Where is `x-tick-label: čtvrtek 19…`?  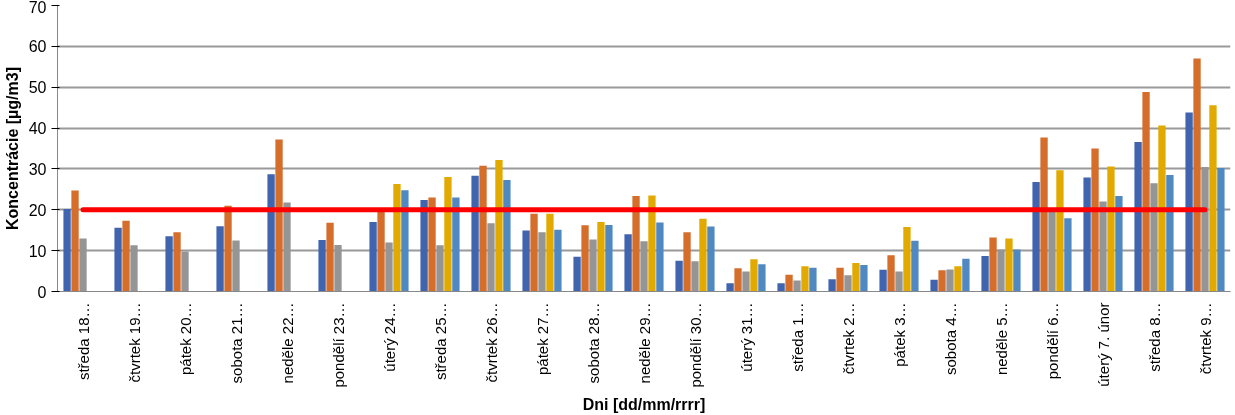 x-tick-label: čtvrtek 19… is located at coordinates (134, 342).